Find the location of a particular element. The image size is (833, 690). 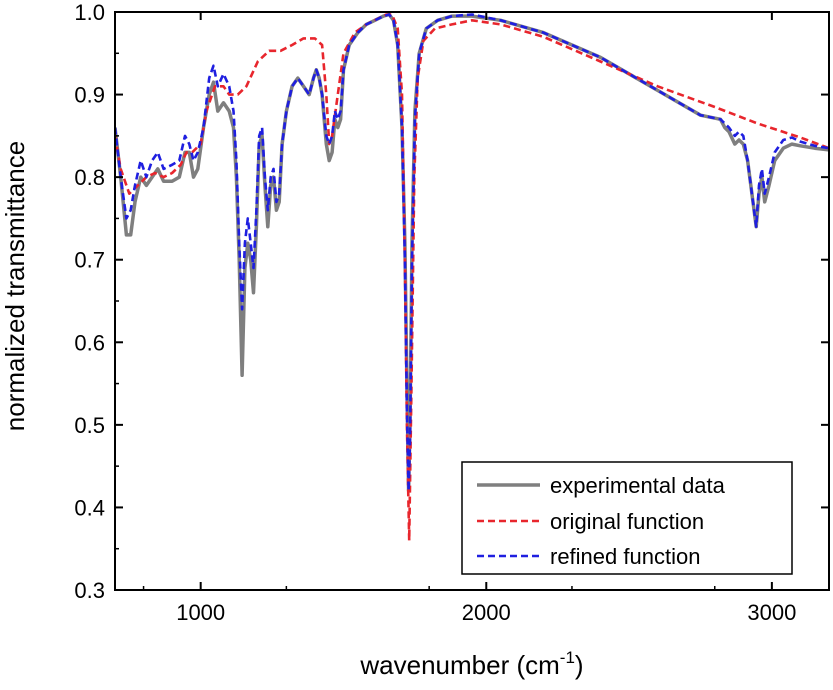

legend-label-refined: refined function is located at coordinates (625, 556).